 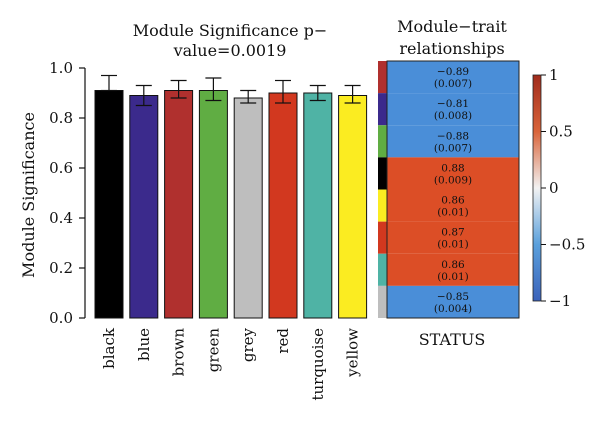 What do you see at coordinates (561, 132) in the screenshot?
I see `colorbar-tick-label: 0.5` at bounding box center [561, 132].